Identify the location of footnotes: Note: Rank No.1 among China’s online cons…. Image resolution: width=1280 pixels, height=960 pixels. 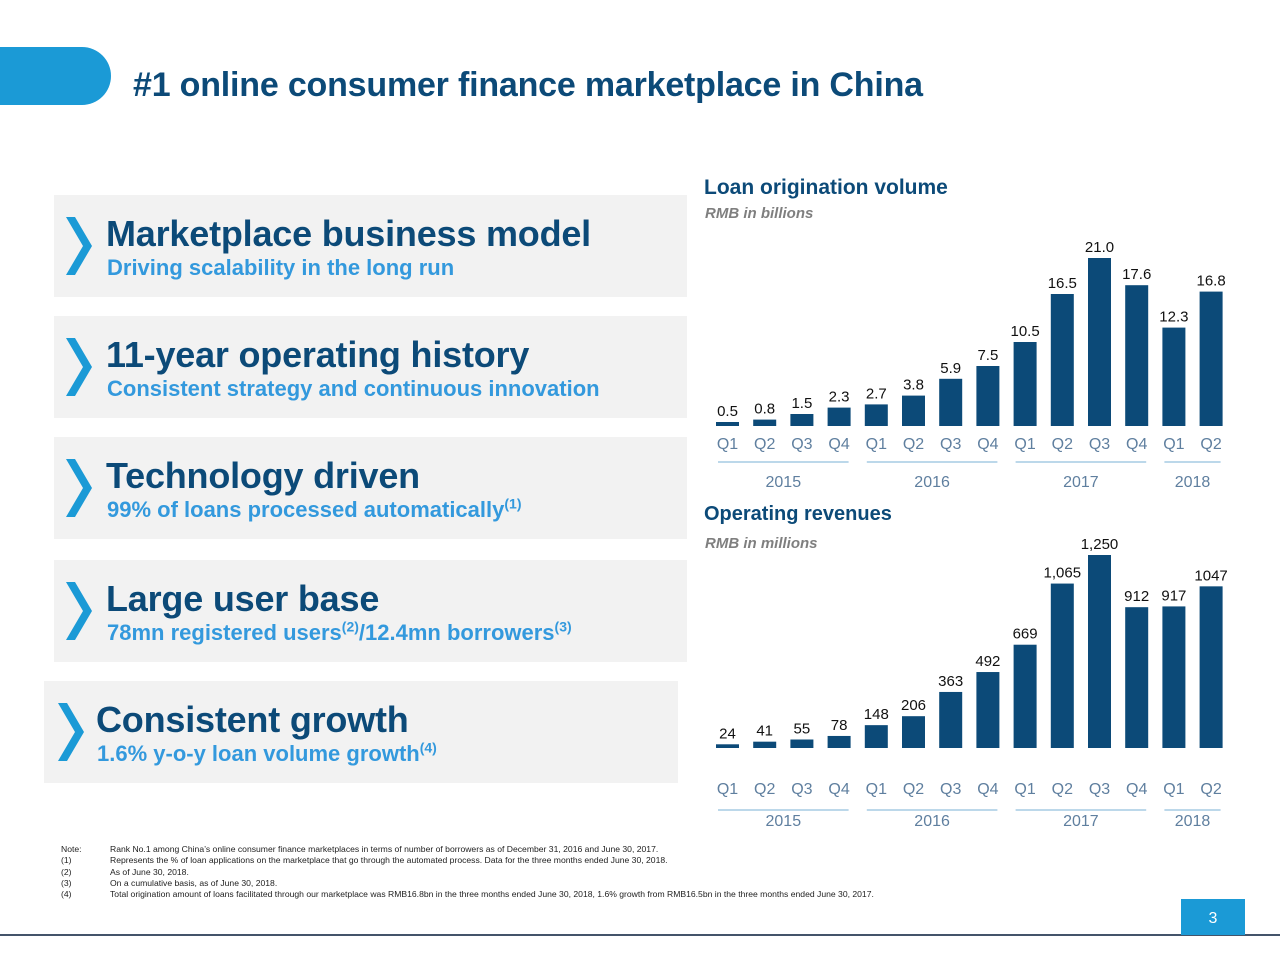
(467, 872).